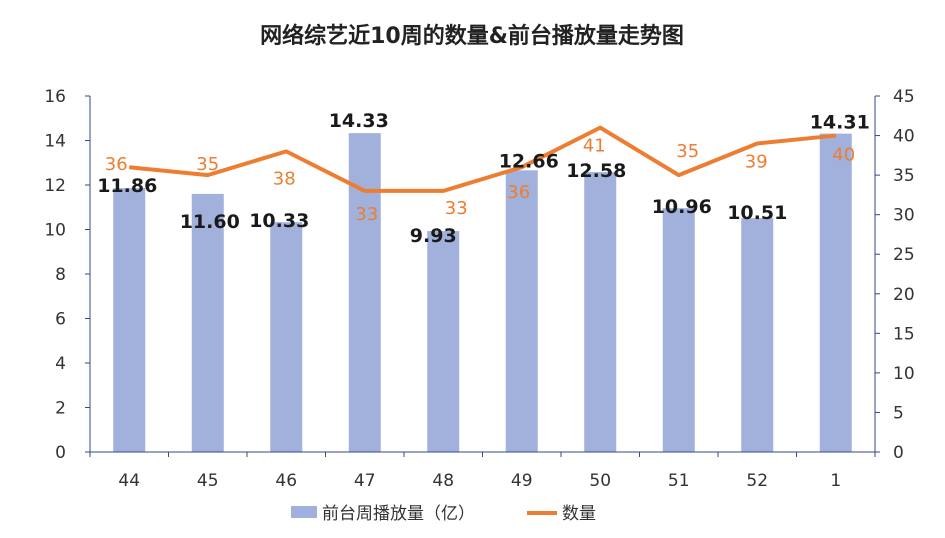  What do you see at coordinates (679, 481) in the screenshot?
I see `x-tick-label: 51` at bounding box center [679, 481].